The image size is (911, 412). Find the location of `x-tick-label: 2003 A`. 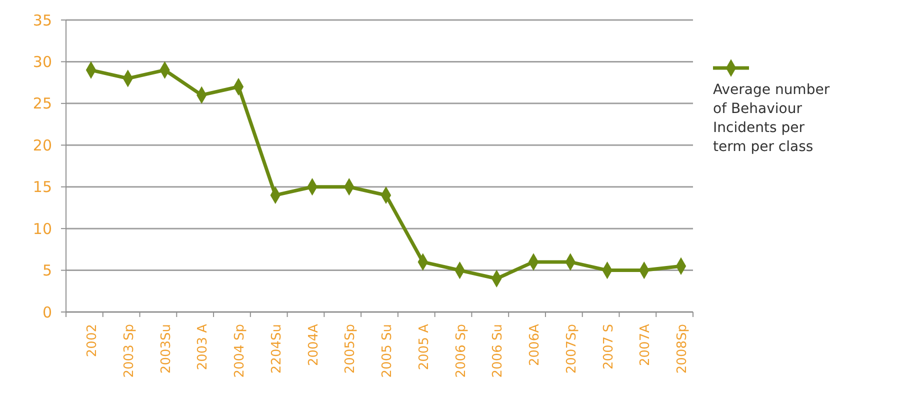

x-tick-label: 2003 A is located at coordinates (203, 347).